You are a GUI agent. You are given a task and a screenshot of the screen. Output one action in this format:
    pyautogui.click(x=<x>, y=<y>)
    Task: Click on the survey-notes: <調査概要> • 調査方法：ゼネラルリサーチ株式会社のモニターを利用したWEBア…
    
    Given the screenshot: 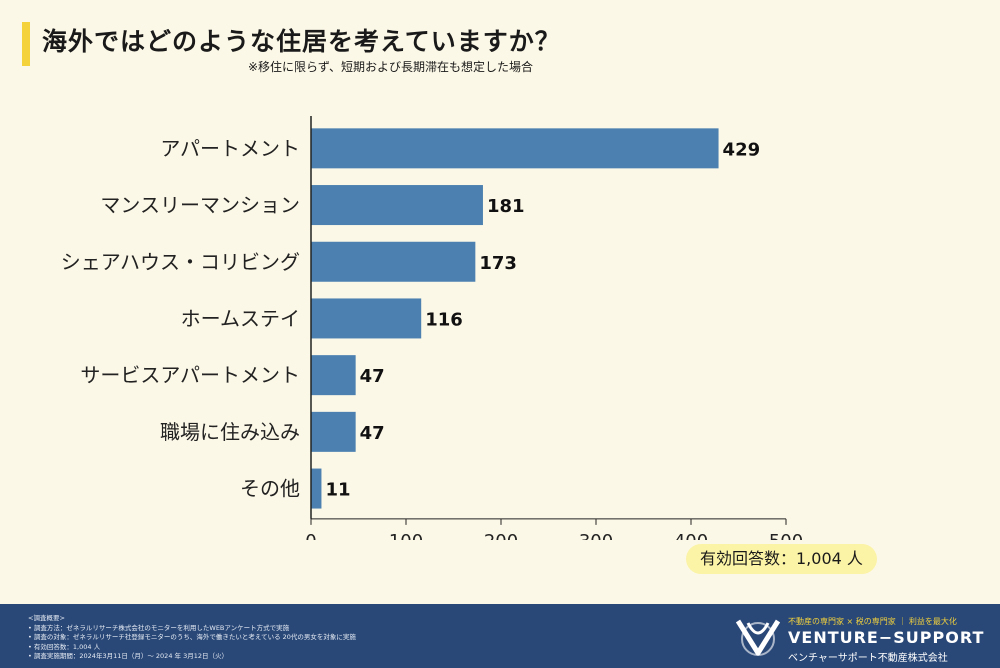 What is the action you would take?
    pyautogui.click(x=192, y=638)
    